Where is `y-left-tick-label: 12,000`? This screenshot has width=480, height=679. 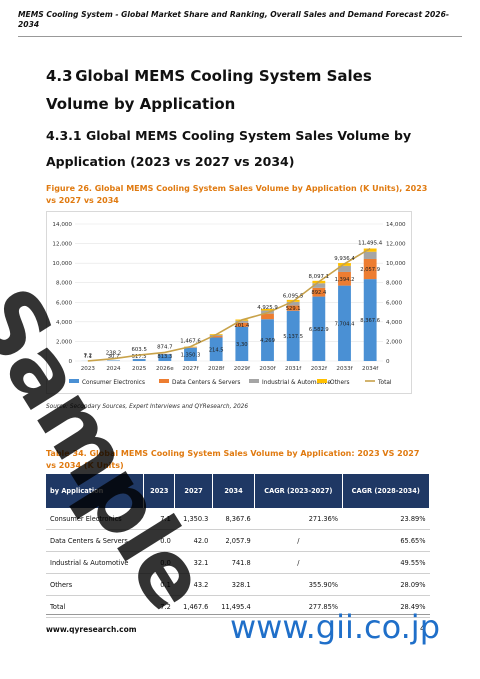
y-left-tick-label: 12,000 is located at coordinates (62, 245).